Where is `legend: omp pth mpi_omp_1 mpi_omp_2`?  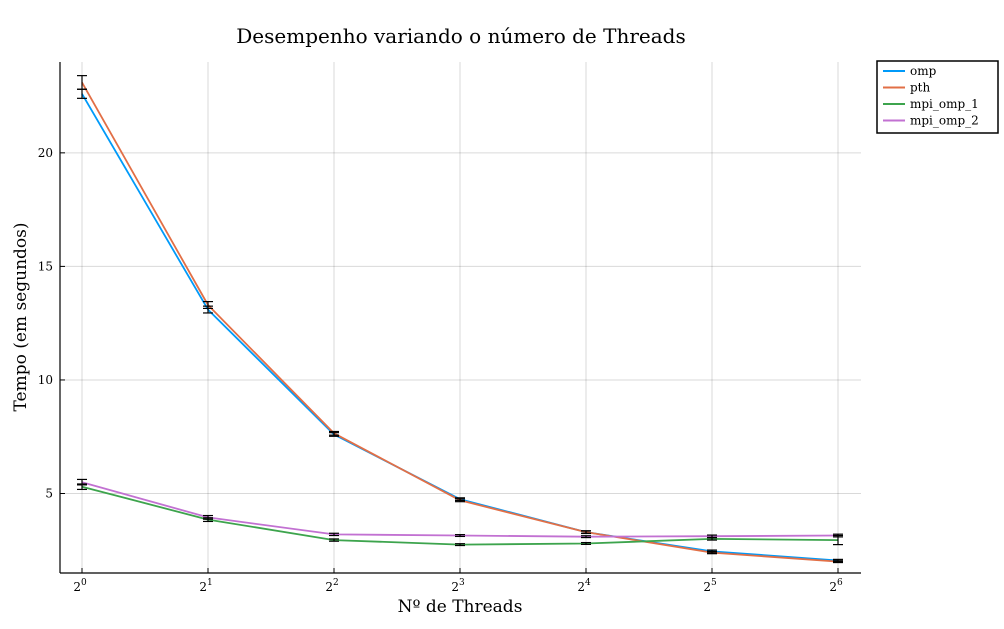
legend: omp pth mpi_omp_1 mpi_omp_2 is located at coordinates (937, 97).